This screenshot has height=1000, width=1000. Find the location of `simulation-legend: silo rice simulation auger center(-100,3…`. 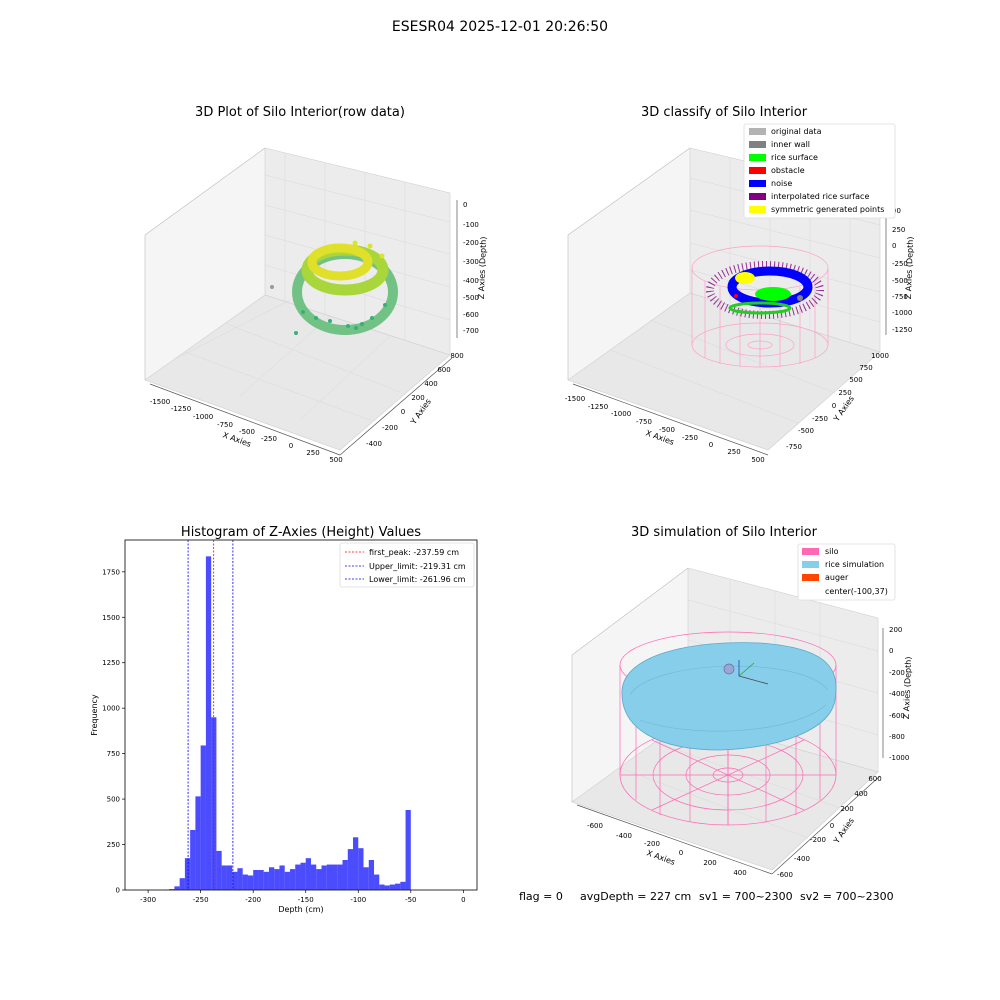

simulation-legend: silo rice simulation auger center(-100,3… is located at coordinates (846, 572).